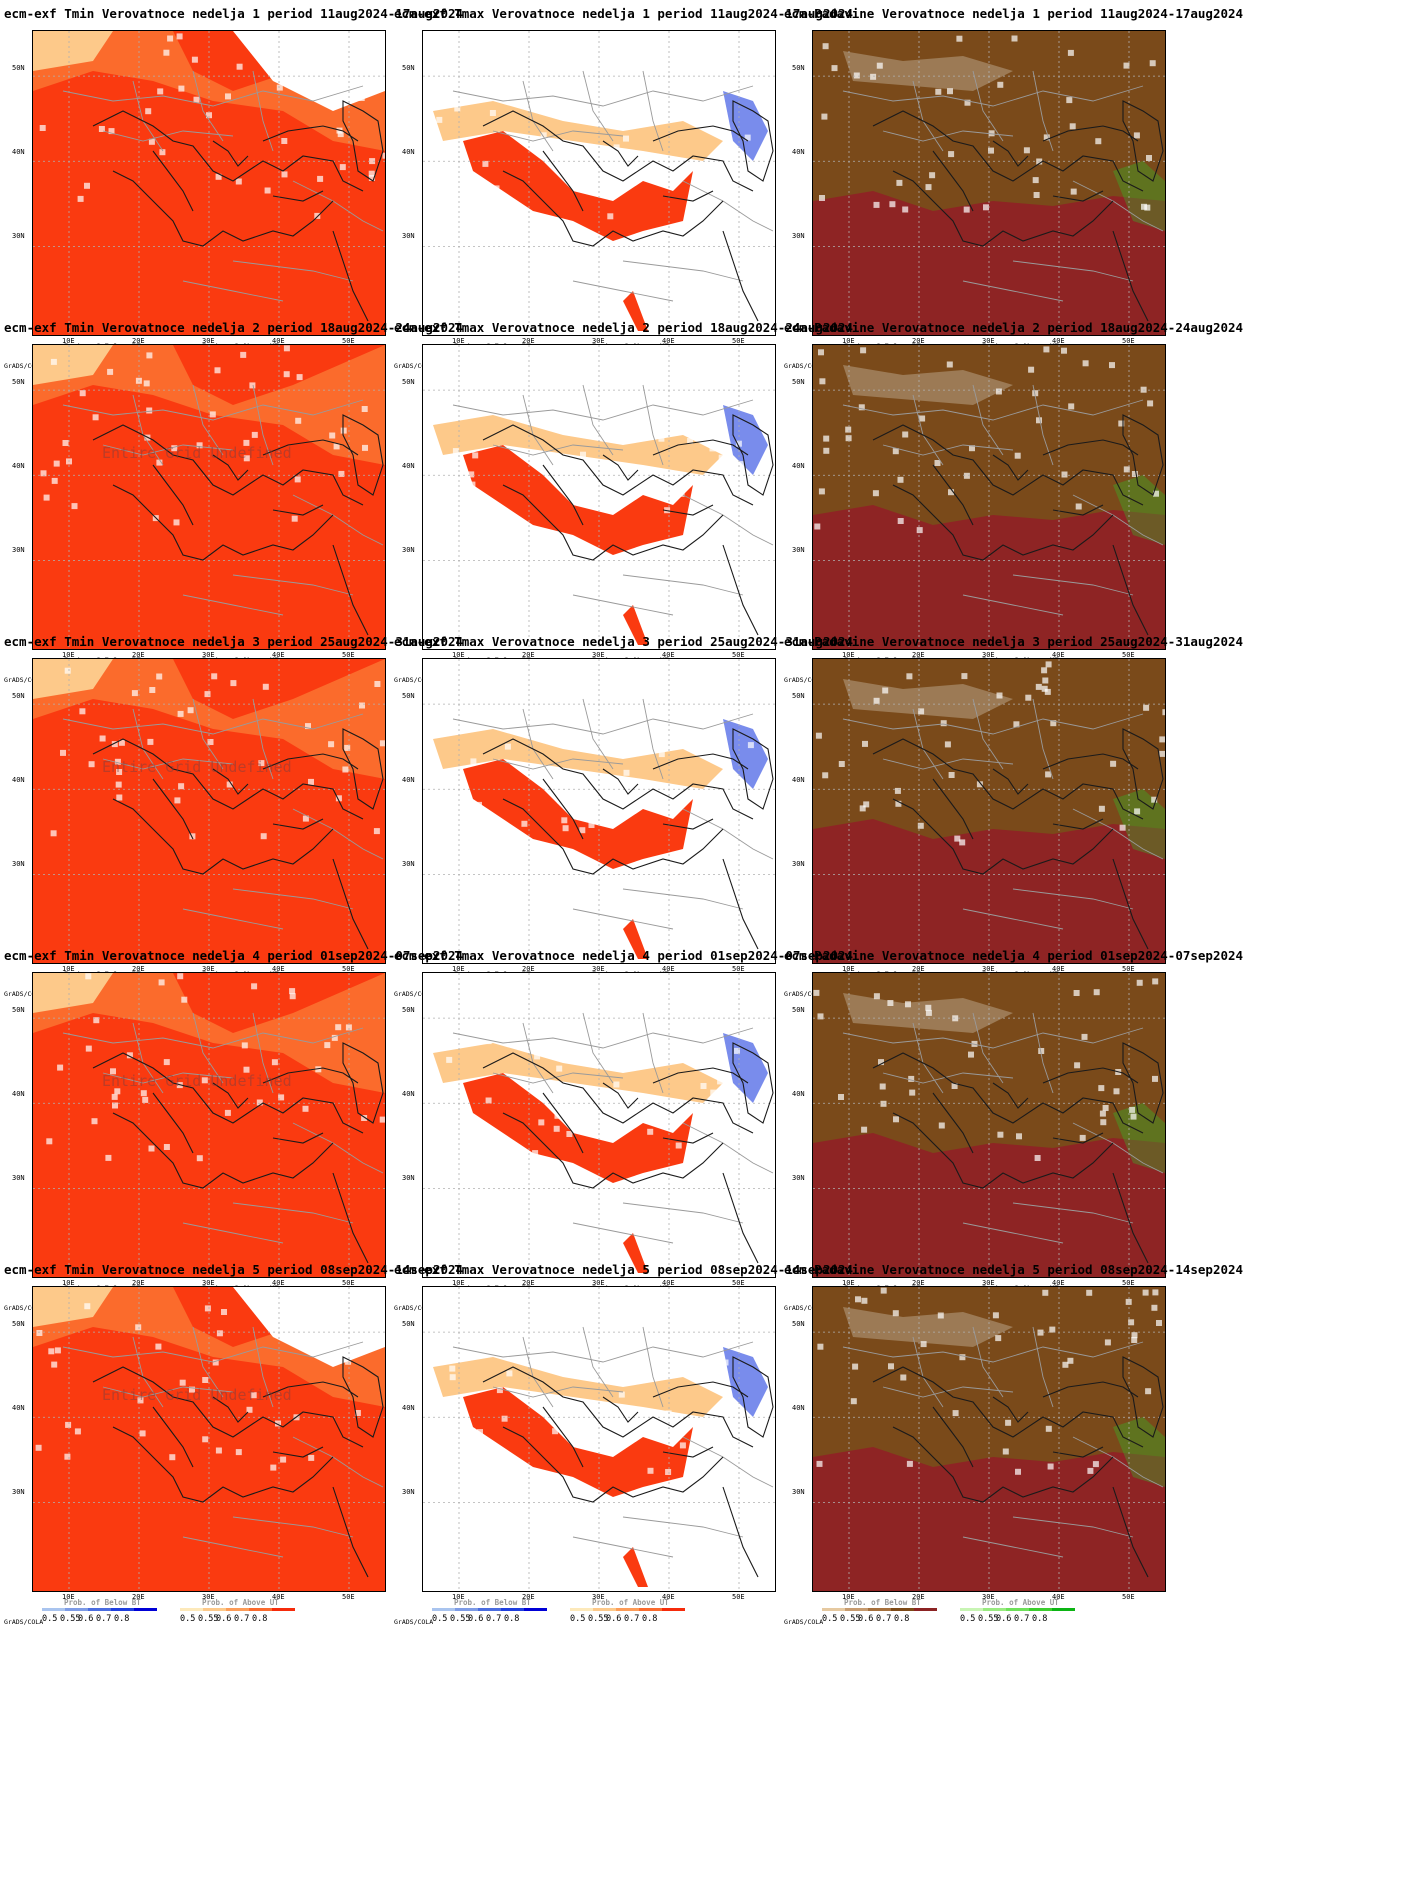 The image size is (1413, 1895). What do you see at coordinates (630, 1602) in the screenshot?
I see `colorbar-title: Prob. of Above UT` at bounding box center [630, 1602].